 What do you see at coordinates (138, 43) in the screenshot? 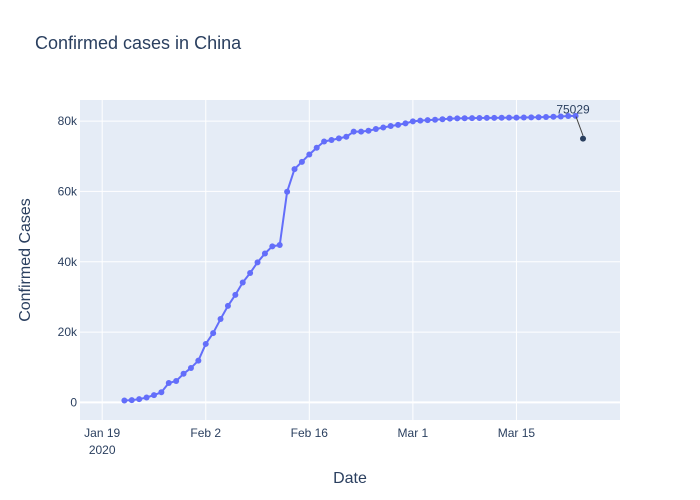
I see `chart-title: Confirmed cases in China` at bounding box center [138, 43].